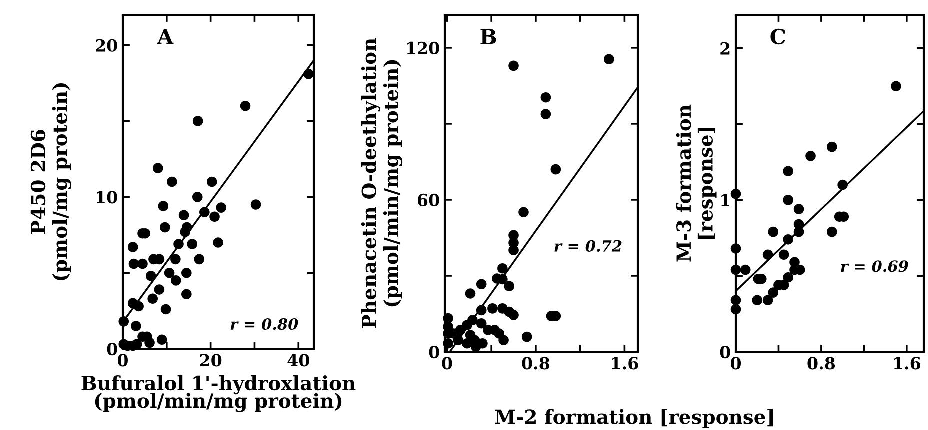 The image size is (928, 430). What do you see at coordinates (634, 418) in the screenshot?
I see `x-axis-title: M-2 formation [response]` at bounding box center [634, 418].